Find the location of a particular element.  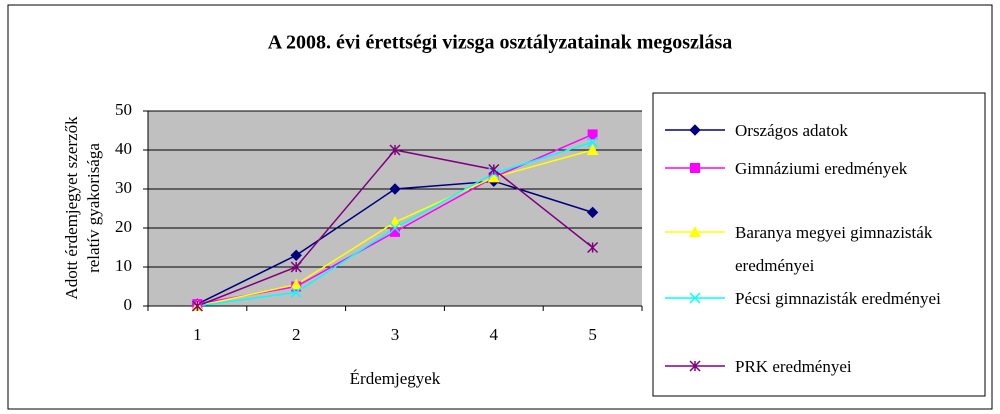

legend-label: Pécsi gimnazisták eredményei is located at coordinates (838, 298).